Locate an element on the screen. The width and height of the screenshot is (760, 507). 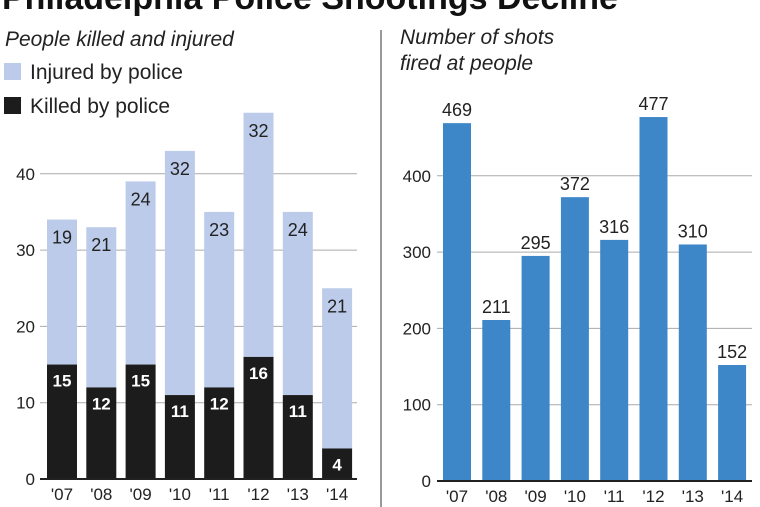
data-label-shots: 477 is located at coordinates (653, 104).